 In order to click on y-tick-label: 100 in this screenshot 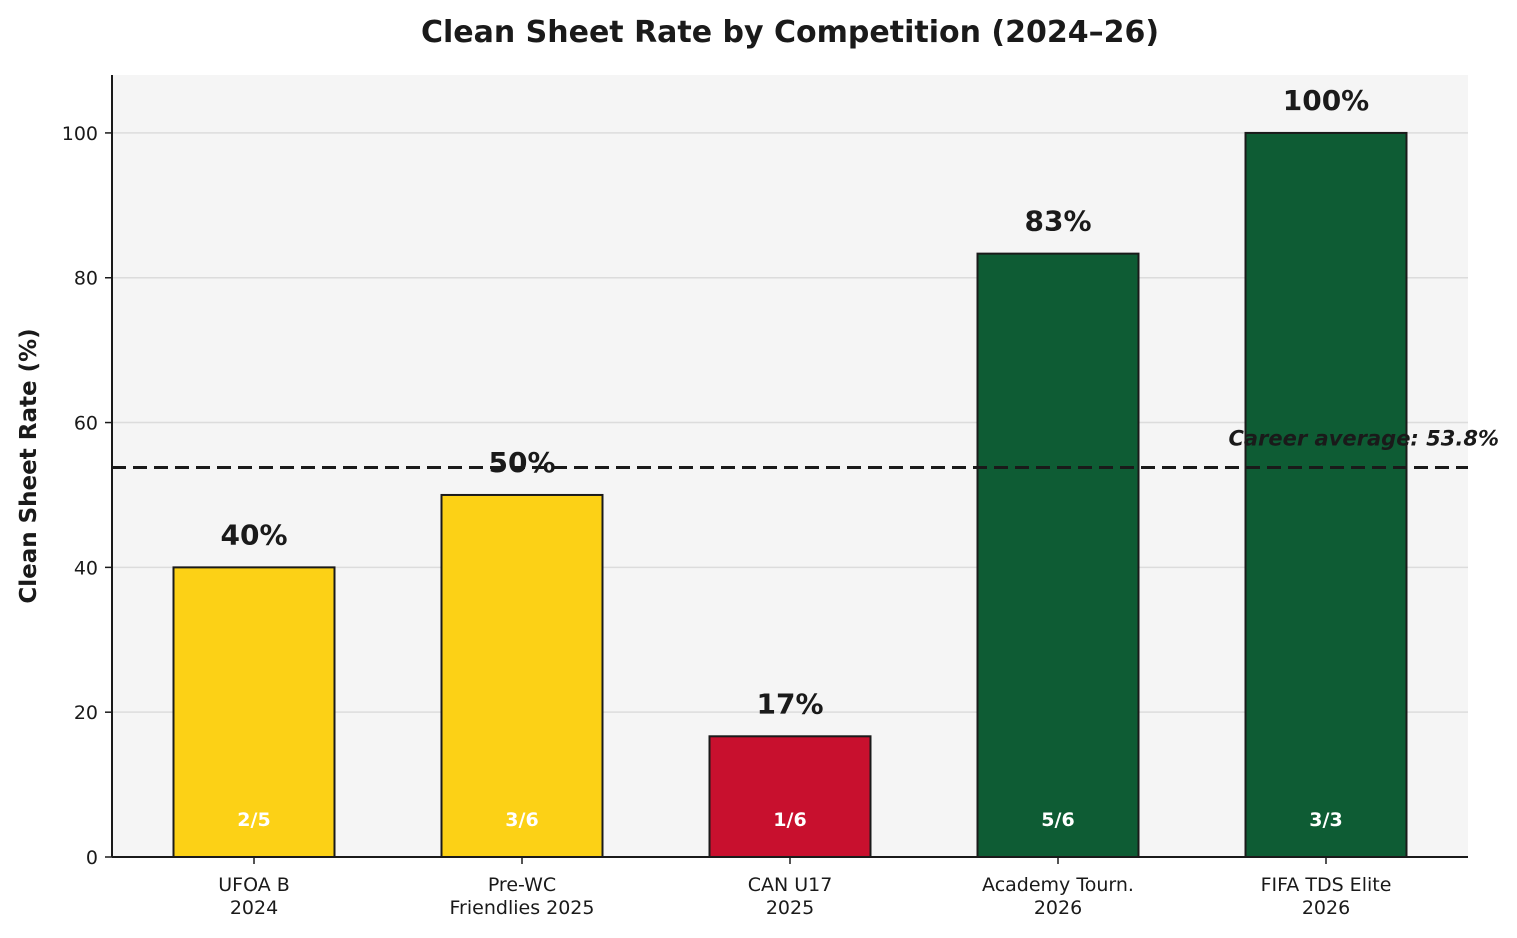, I will do `click(80, 134)`.